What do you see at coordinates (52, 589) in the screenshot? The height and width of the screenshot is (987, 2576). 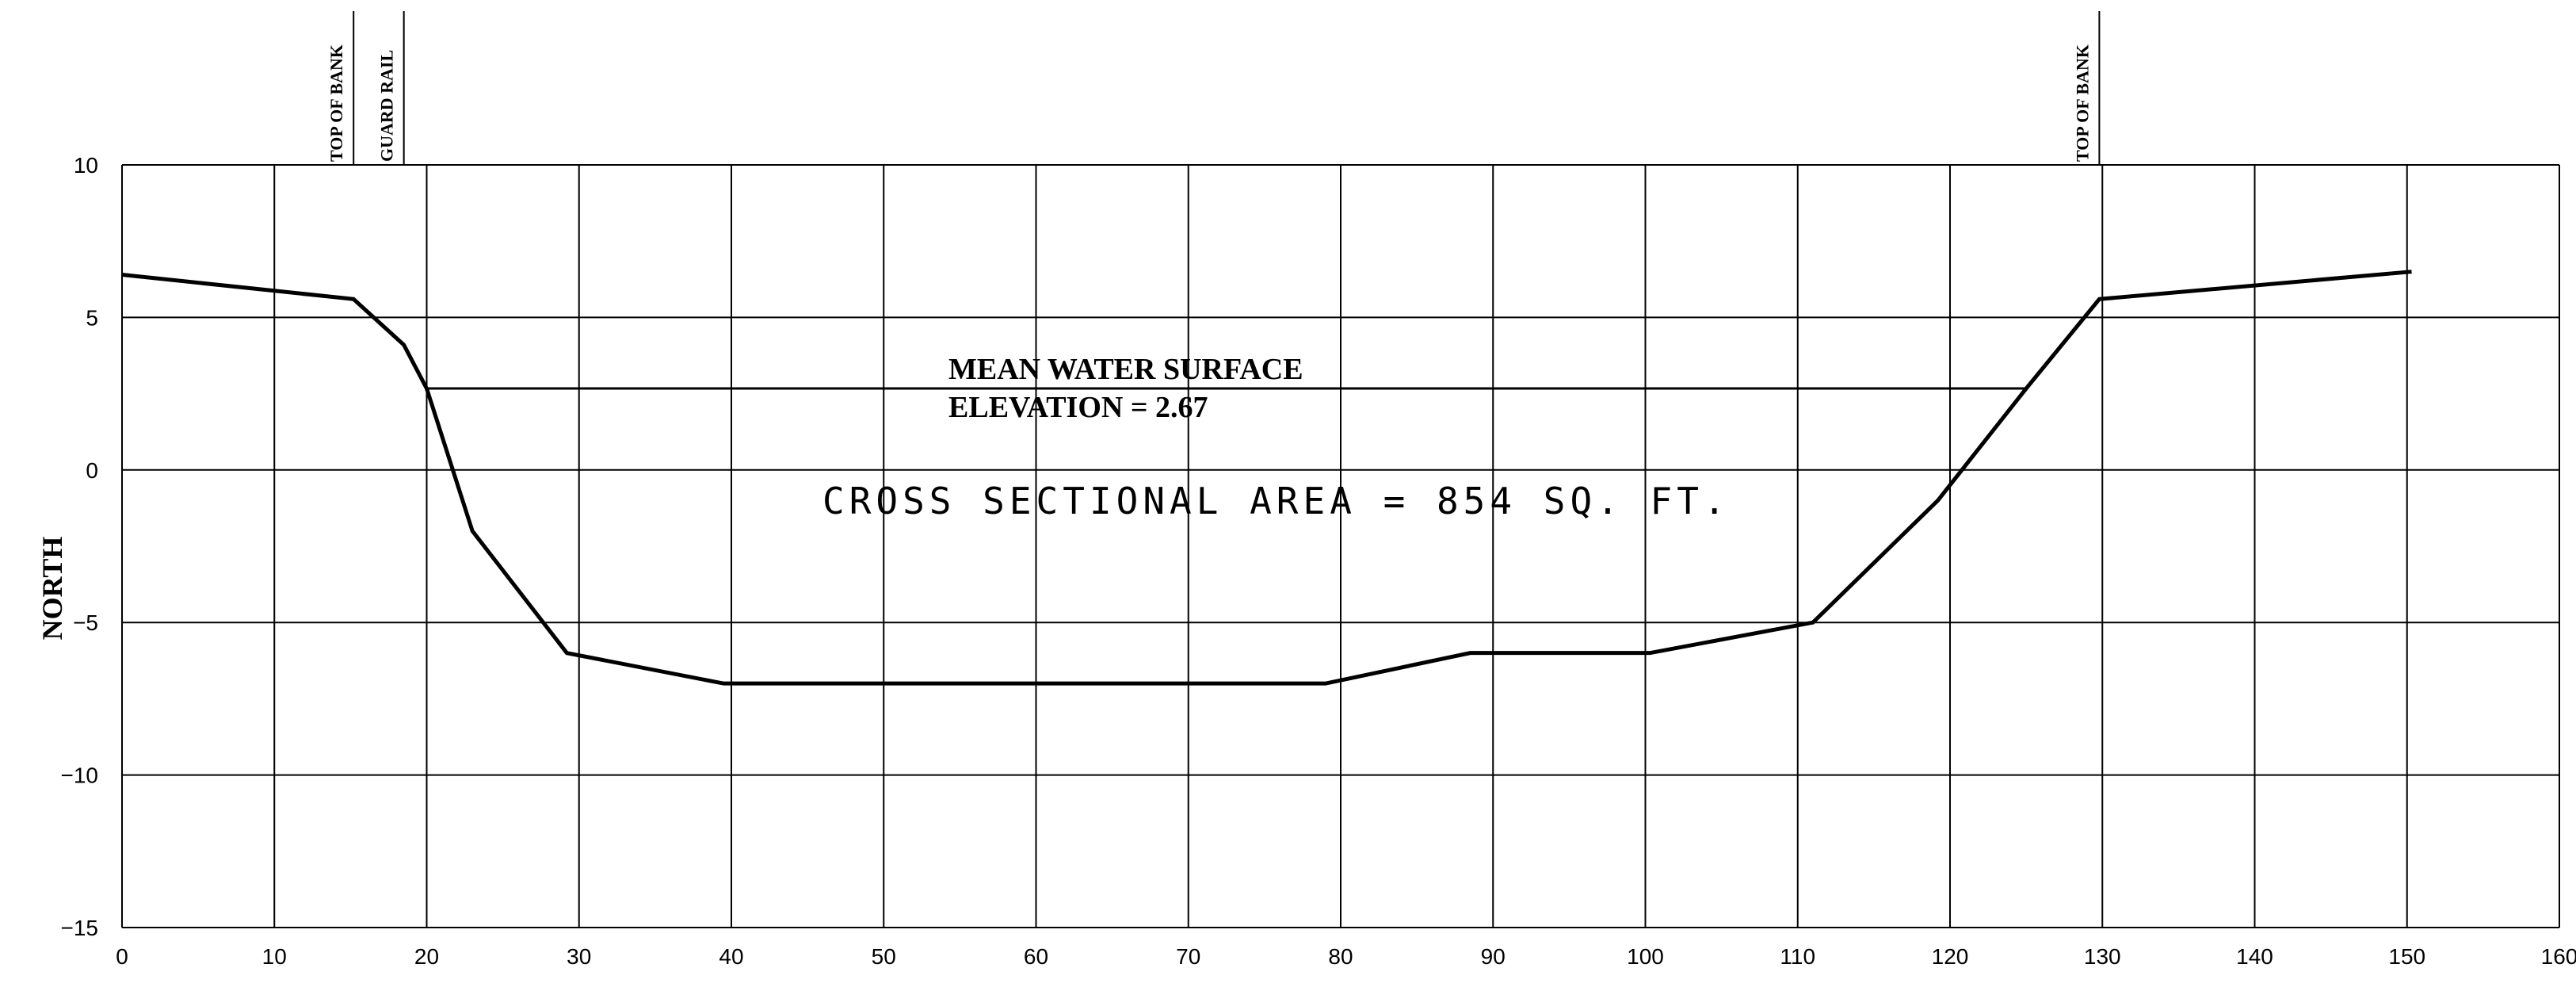 I see `y-axis-label: NORTH` at bounding box center [52, 589].